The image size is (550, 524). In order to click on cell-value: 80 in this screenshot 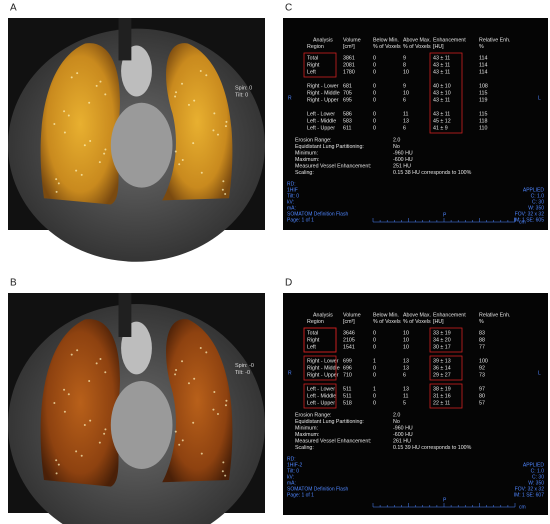, I will do `click(482, 396)`.